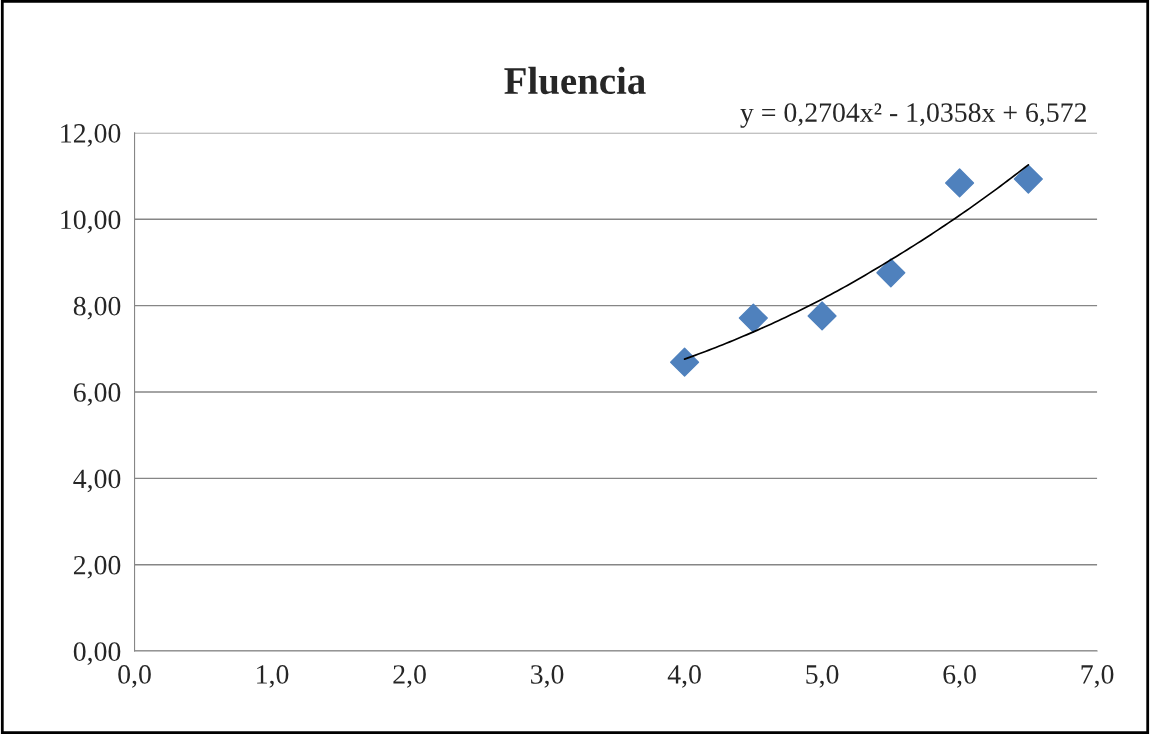 The height and width of the screenshot is (734, 1150). Describe the element at coordinates (97, 653) in the screenshot. I see `y-tick-label: 0,00` at that location.